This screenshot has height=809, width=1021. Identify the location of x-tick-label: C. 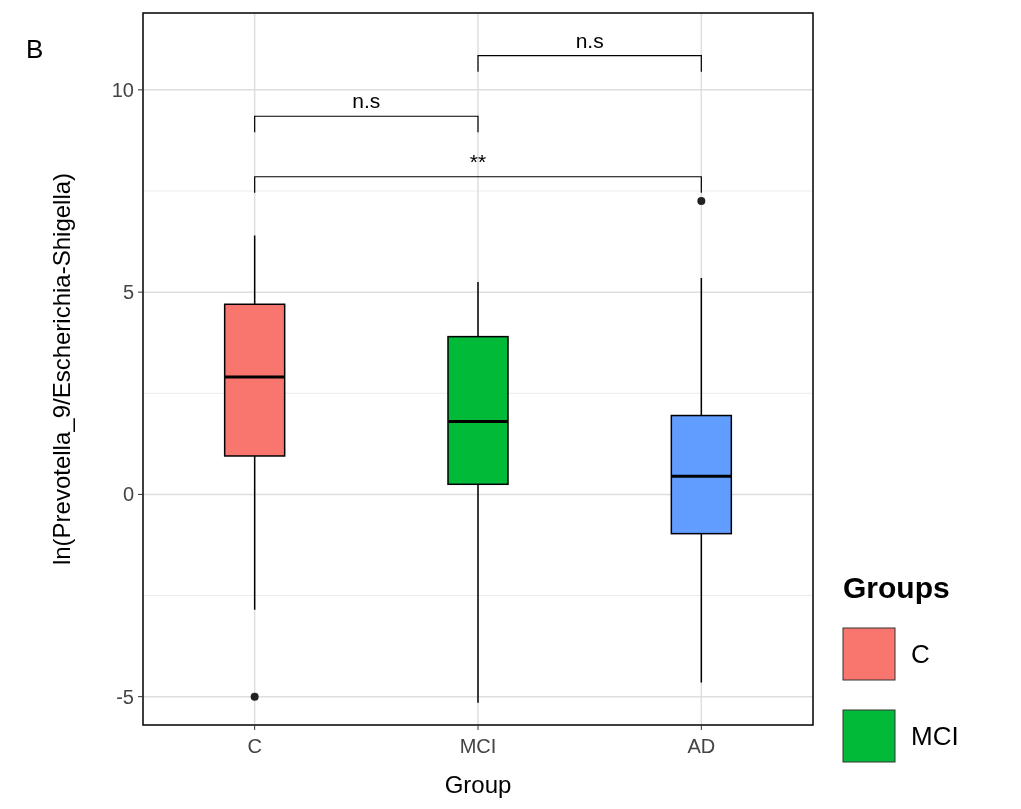
(254, 746).